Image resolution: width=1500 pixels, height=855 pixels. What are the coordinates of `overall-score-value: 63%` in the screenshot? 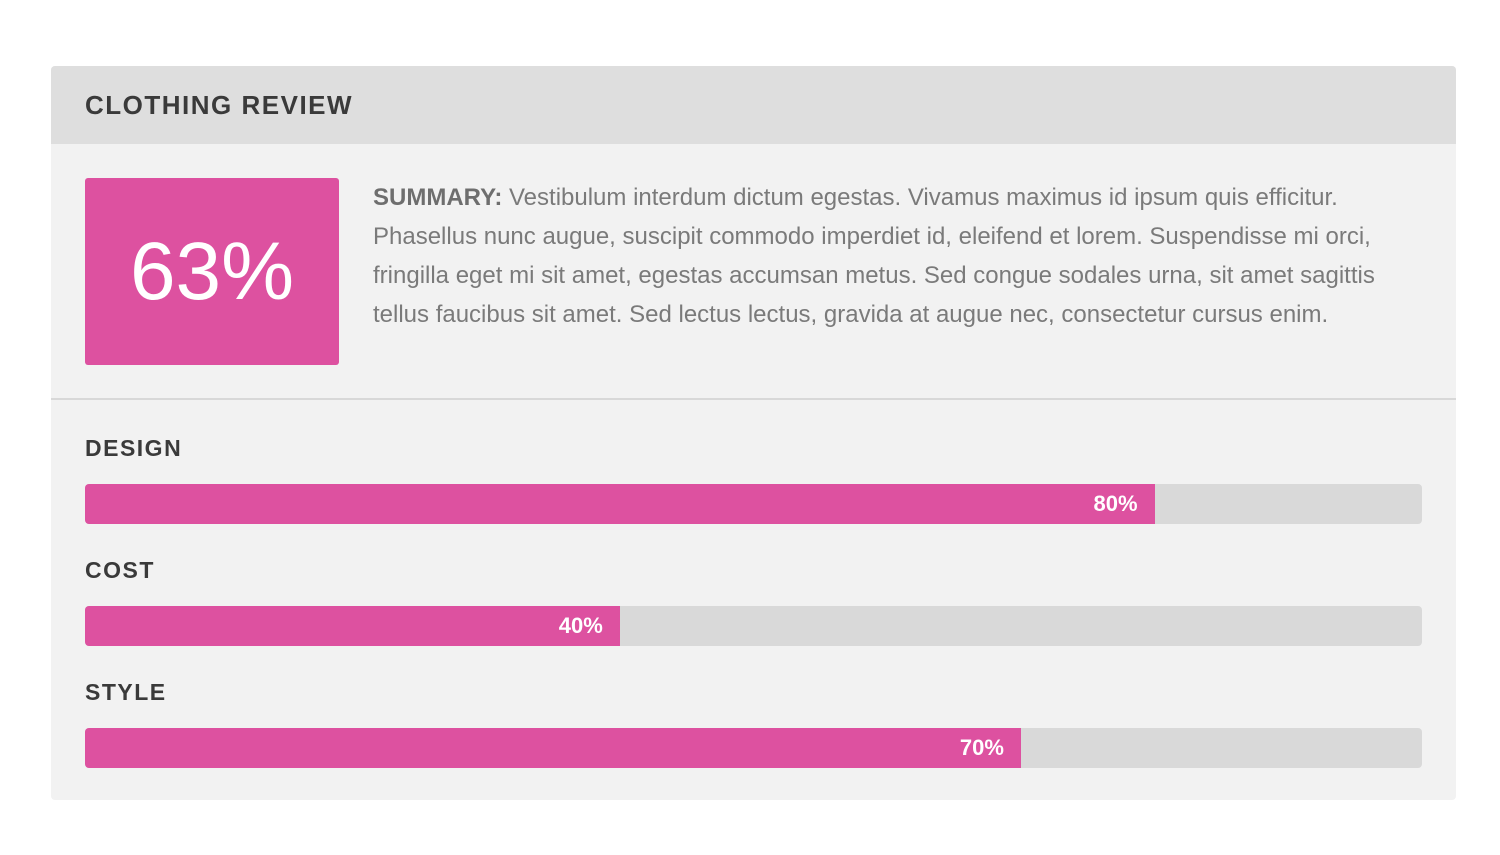 It's located at (212, 271).